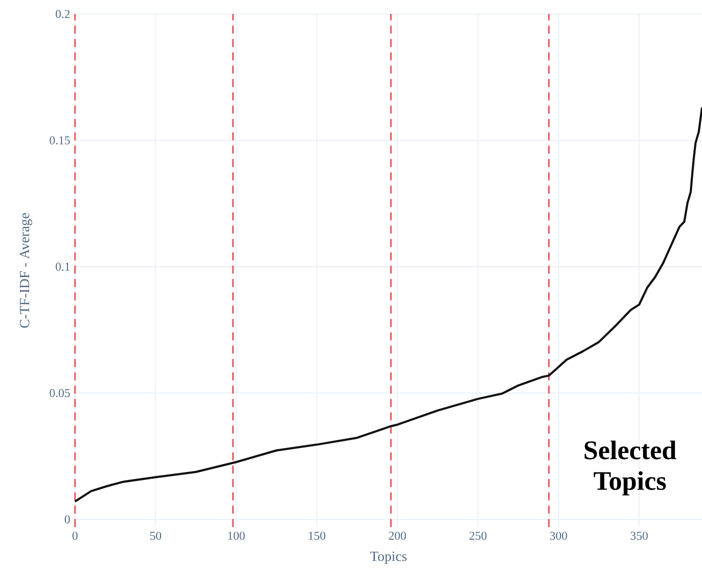 The height and width of the screenshot is (572, 702). What do you see at coordinates (397, 536) in the screenshot?
I see `x-tick-label: 200` at bounding box center [397, 536].